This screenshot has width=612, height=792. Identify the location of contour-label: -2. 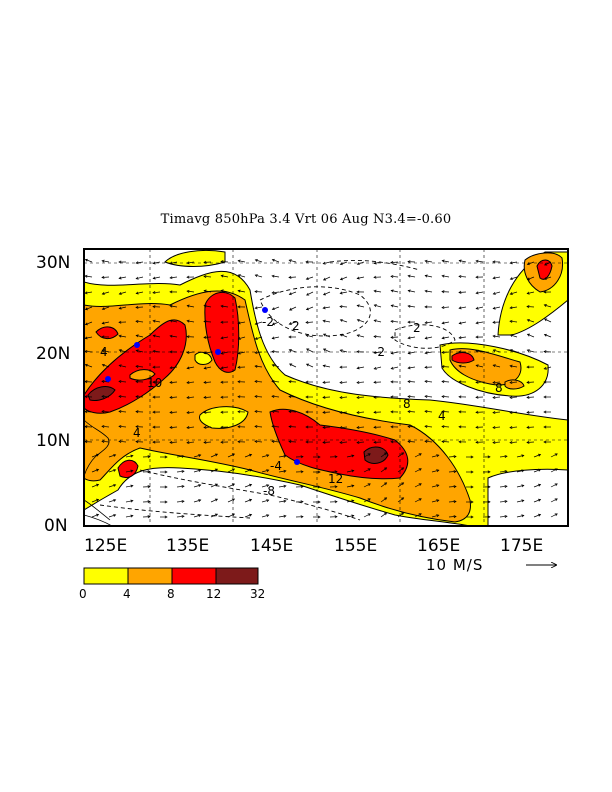
(379, 352).